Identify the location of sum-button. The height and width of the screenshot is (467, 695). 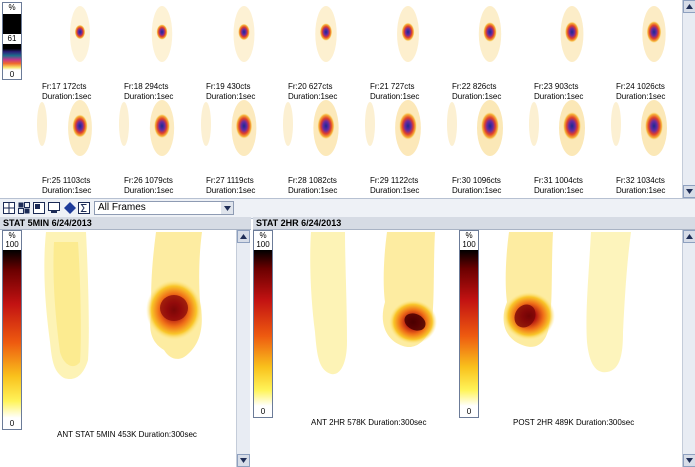
(84, 208).